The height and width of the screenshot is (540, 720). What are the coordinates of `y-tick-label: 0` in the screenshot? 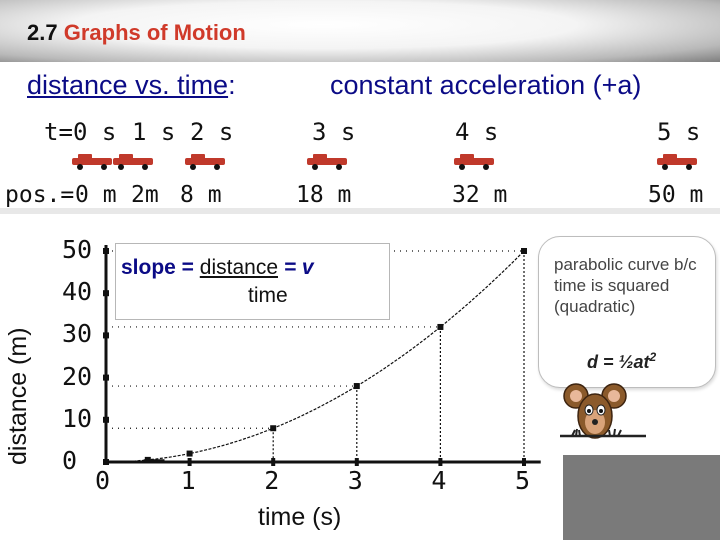 It's located at (70, 460).